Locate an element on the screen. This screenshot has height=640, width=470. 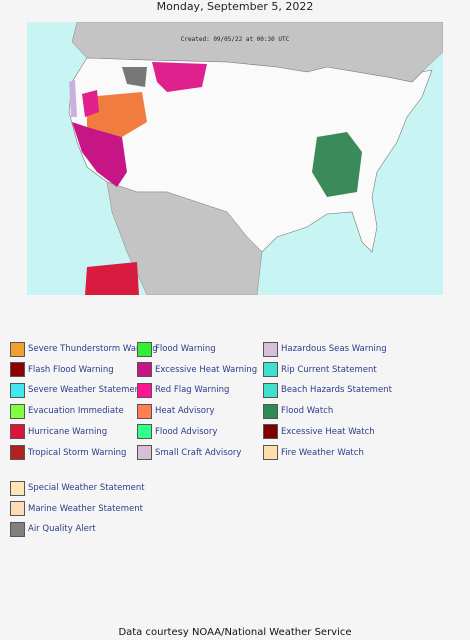
map-timestamp: Created: 09/05/22 at 00:30 UTC is located at coordinates (235, 39).